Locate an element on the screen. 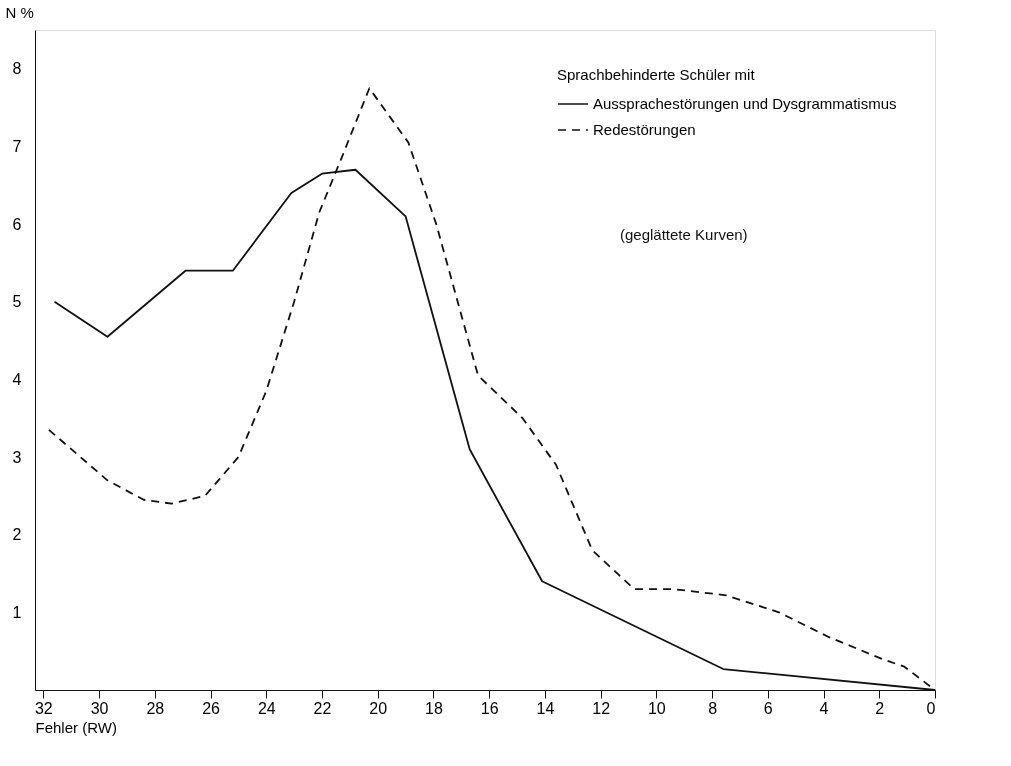  x-tick-label: 2 is located at coordinates (880, 708).